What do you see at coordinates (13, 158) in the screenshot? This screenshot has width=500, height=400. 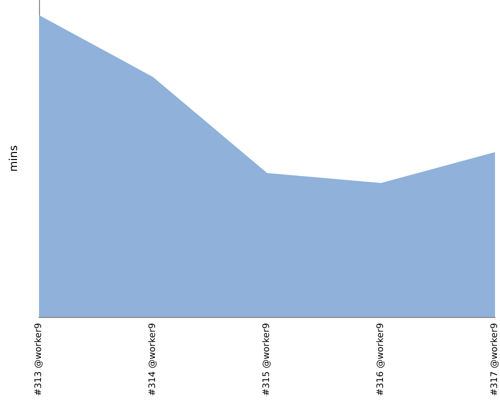 I see `y-axis-title: mins` at bounding box center [13, 158].